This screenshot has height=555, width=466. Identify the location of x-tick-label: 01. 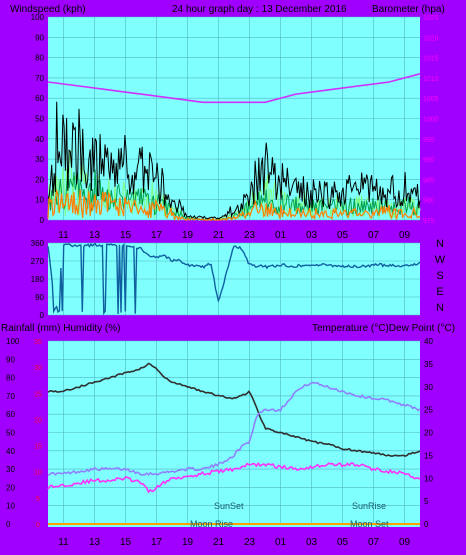
(281, 542).